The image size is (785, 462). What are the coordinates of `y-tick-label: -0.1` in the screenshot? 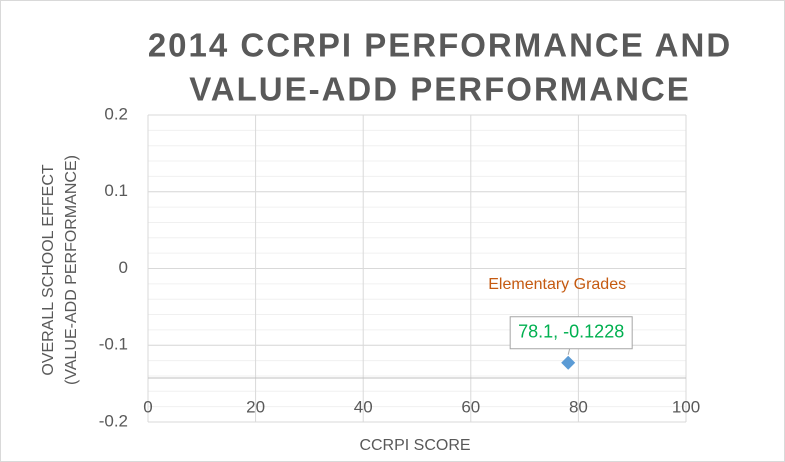 It's located at (113, 344).